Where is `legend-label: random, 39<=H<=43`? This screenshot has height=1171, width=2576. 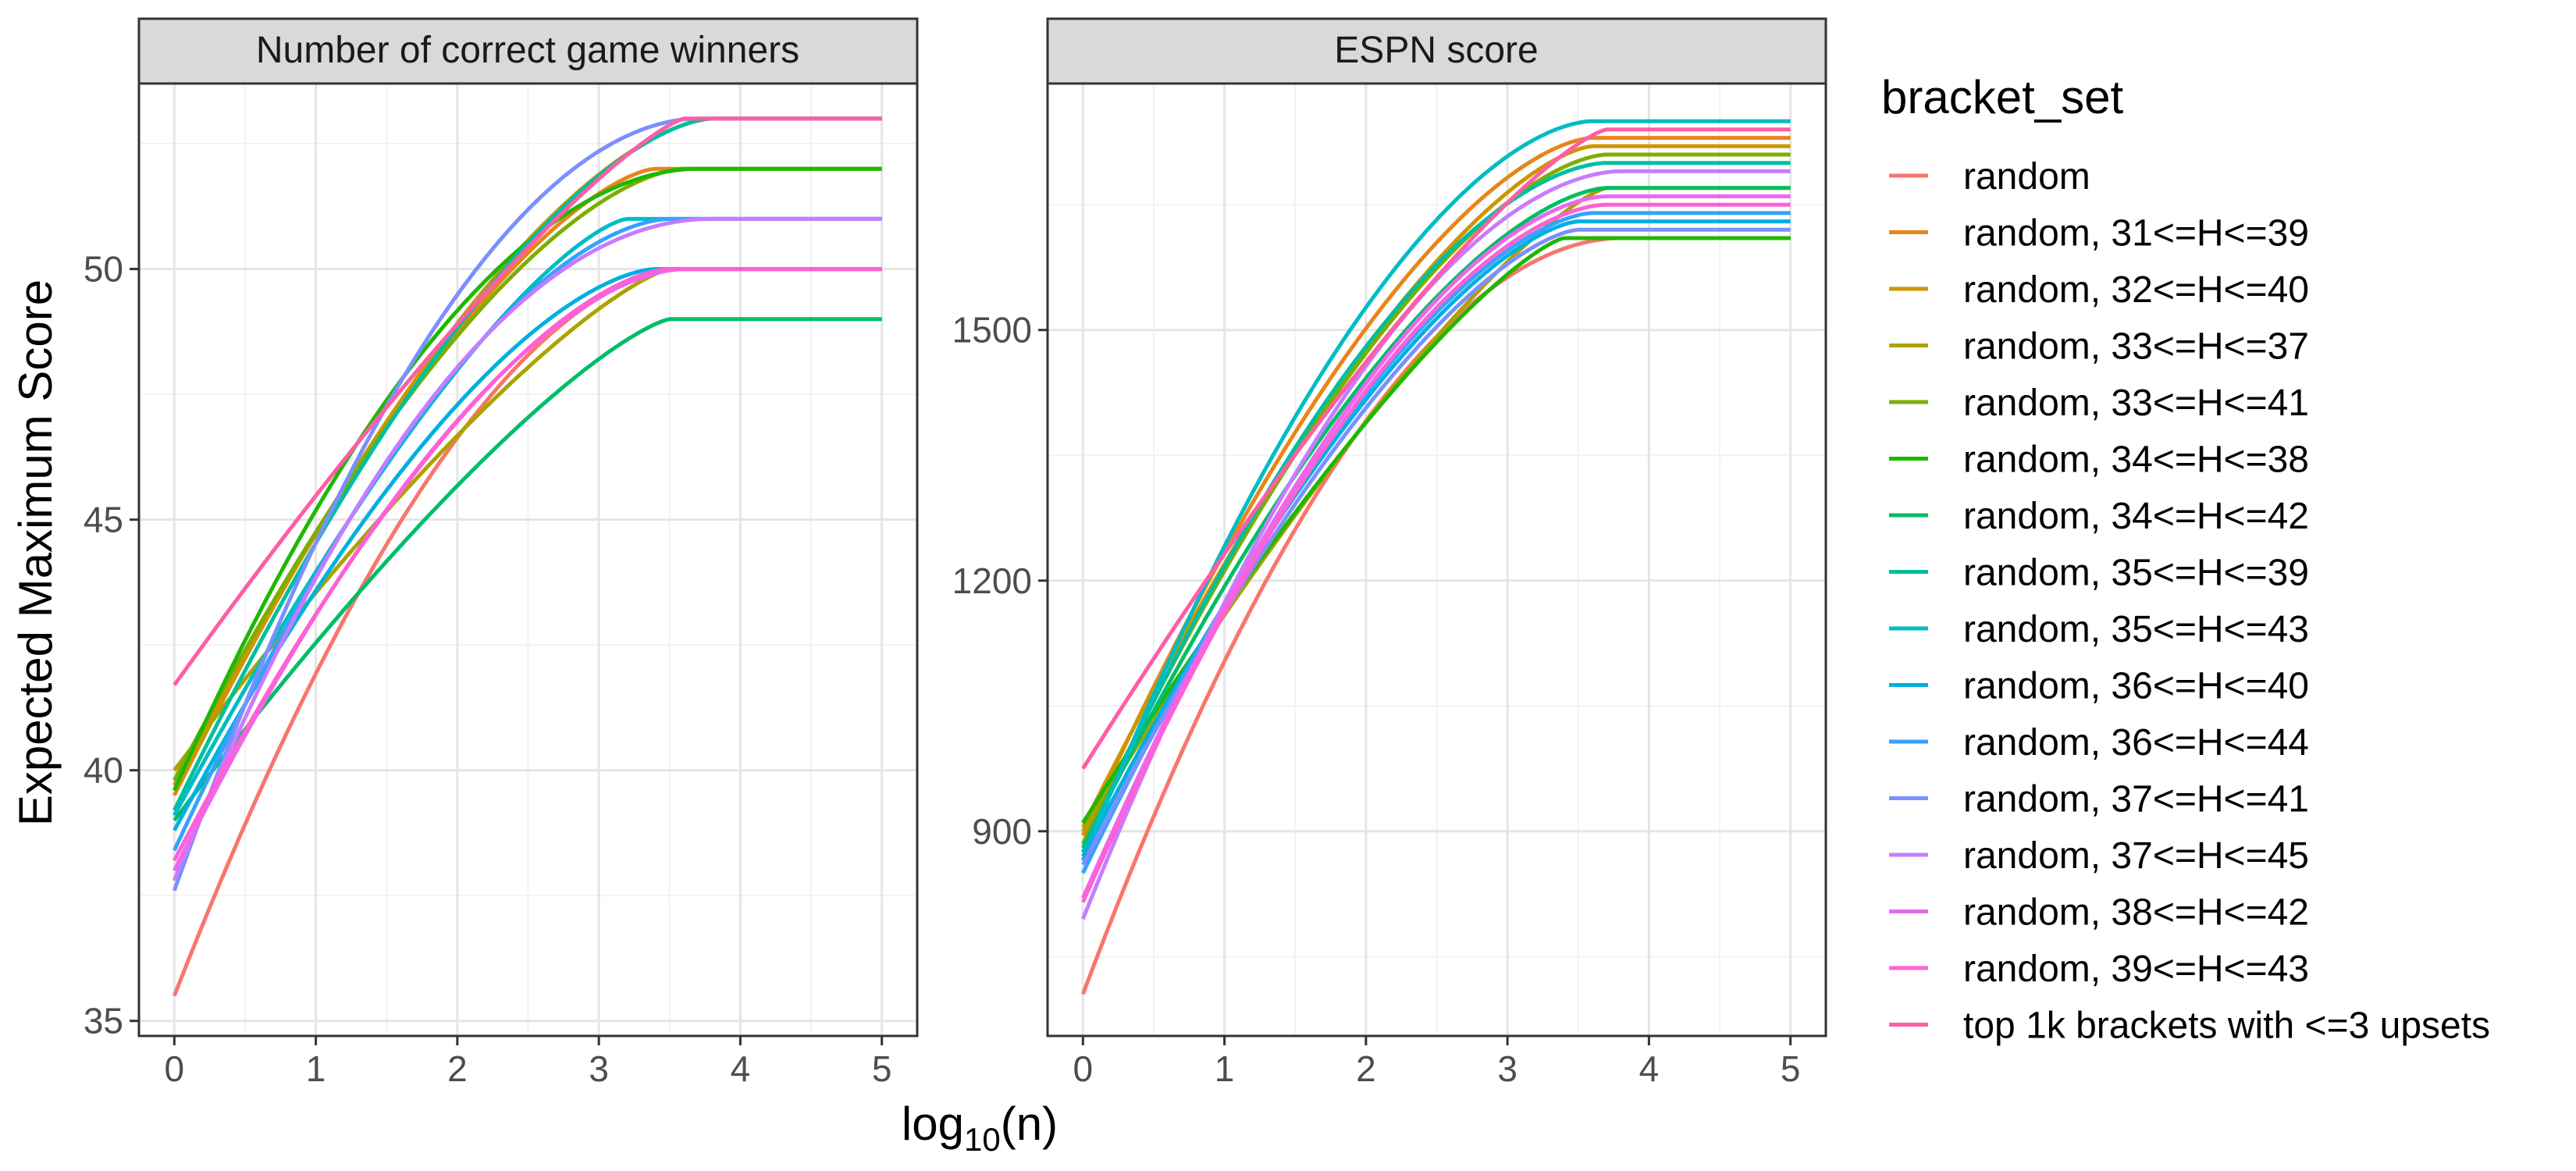 legend-label: random, 39<=H<=43 is located at coordinates (2136, 969).